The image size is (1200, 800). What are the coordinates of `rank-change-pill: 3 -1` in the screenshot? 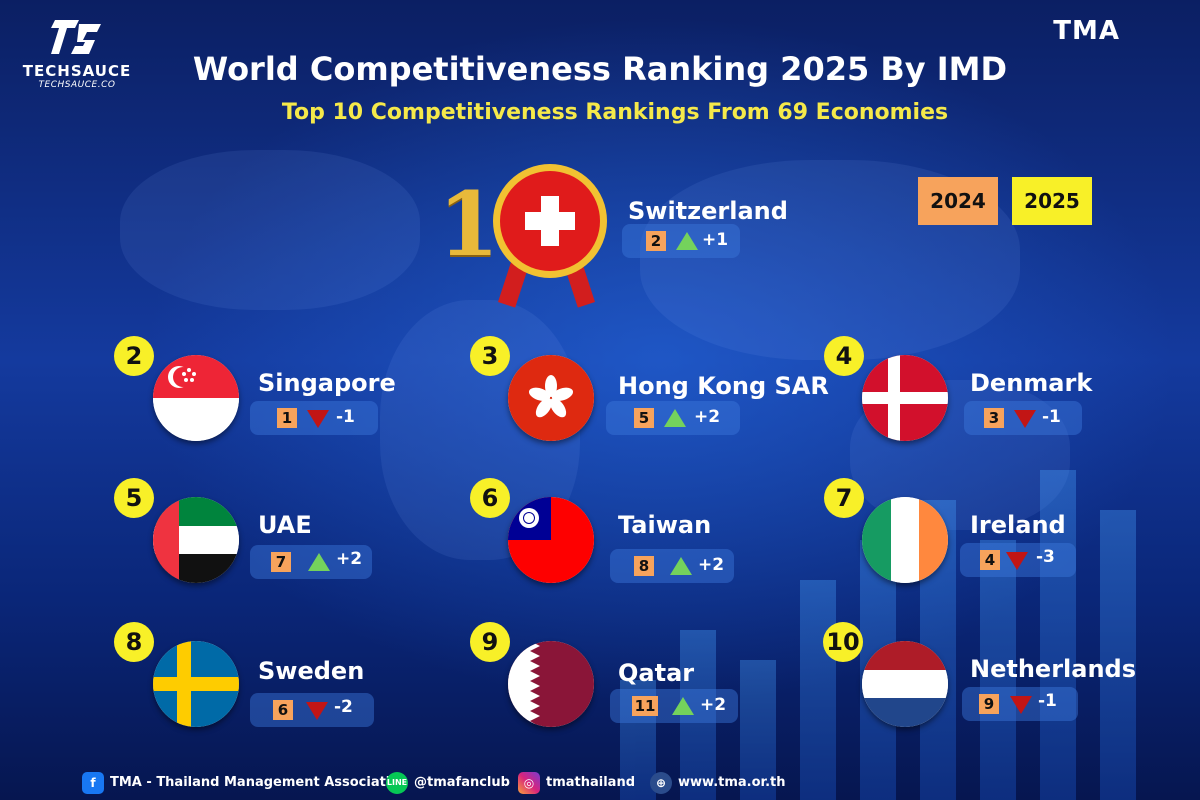 It's located at (1023, 418).